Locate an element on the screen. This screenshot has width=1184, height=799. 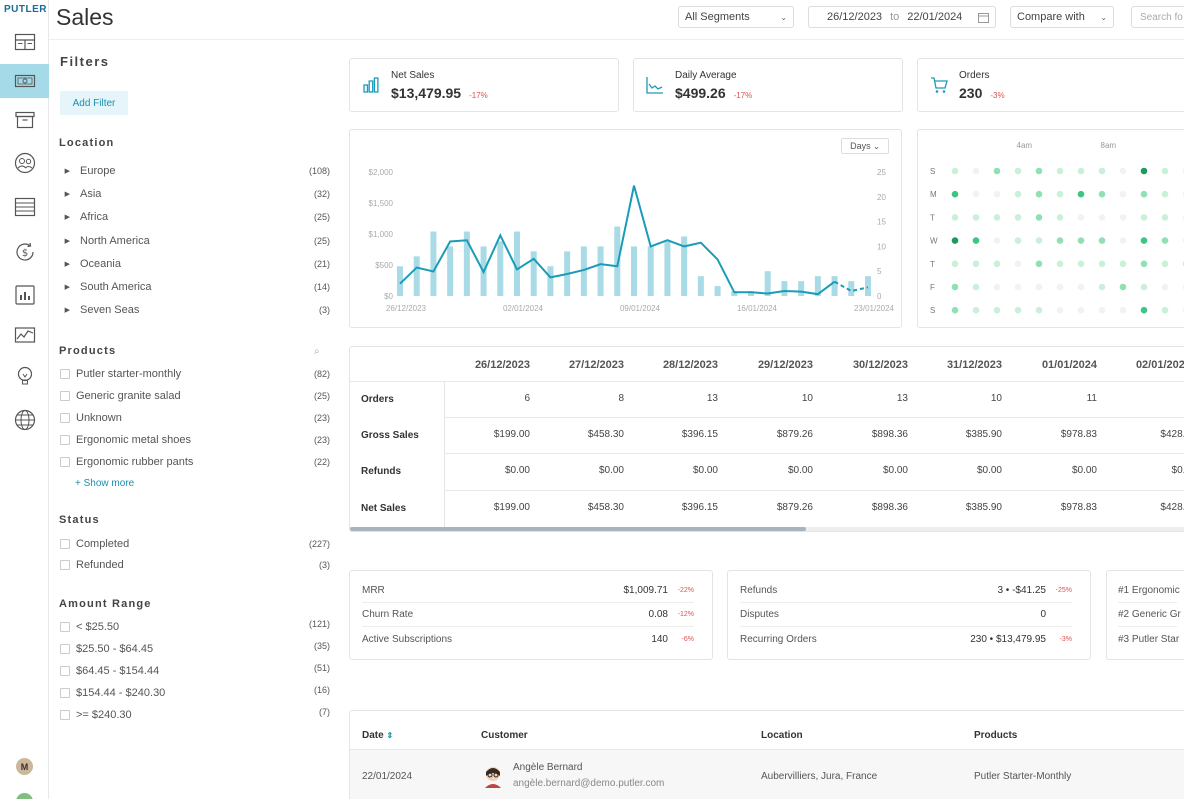
granularity-select: Days ⌄ is located at coordinates (865, 146).